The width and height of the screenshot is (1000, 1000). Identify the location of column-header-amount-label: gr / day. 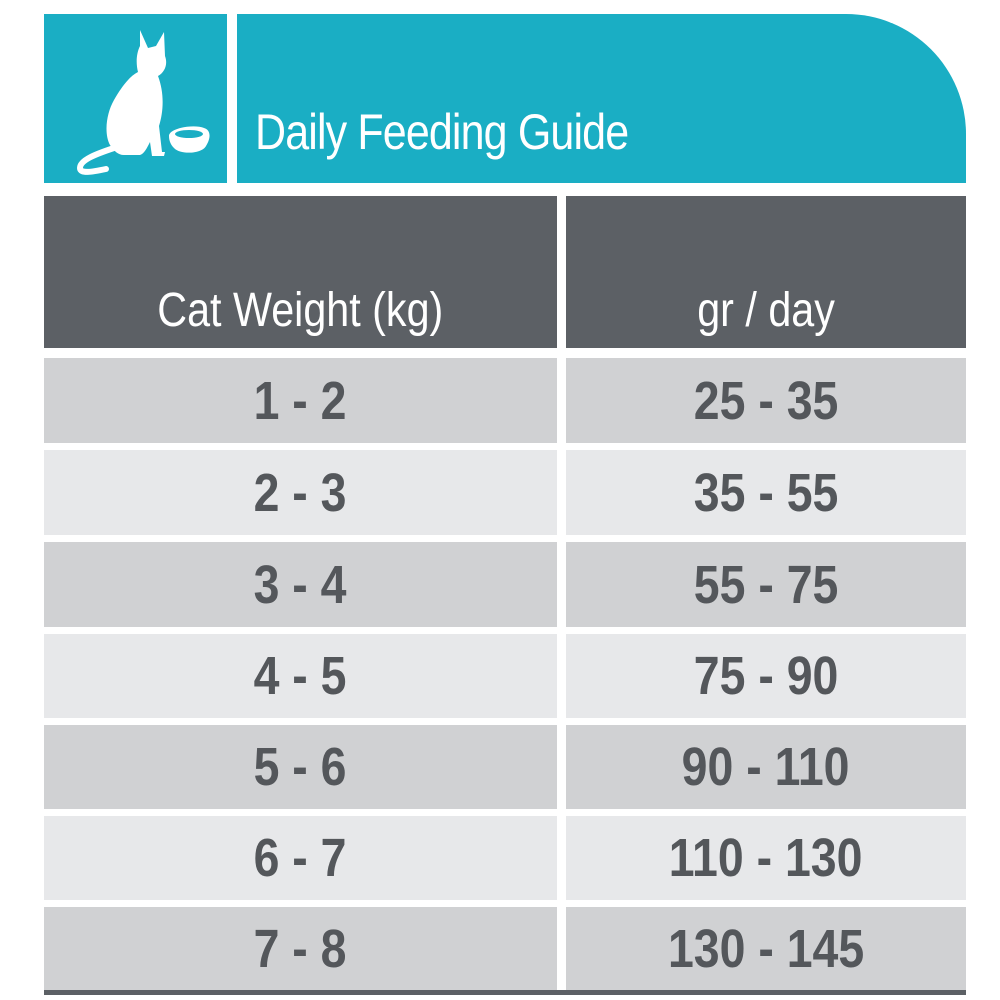
(766, 310).